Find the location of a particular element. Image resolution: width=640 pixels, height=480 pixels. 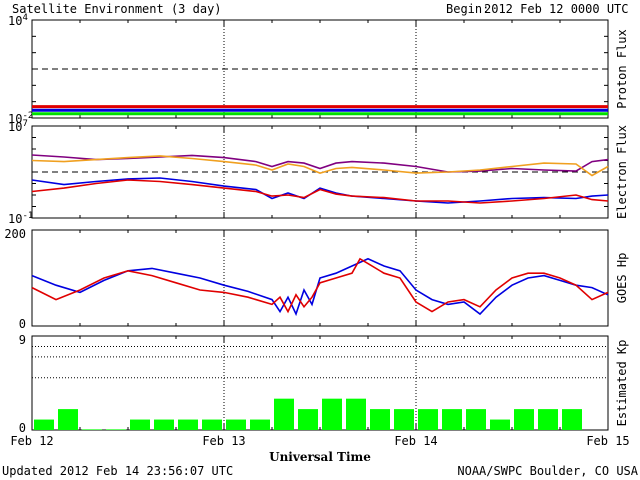

y-axis-label: GOES Hp is located at coordinates (622, 278).